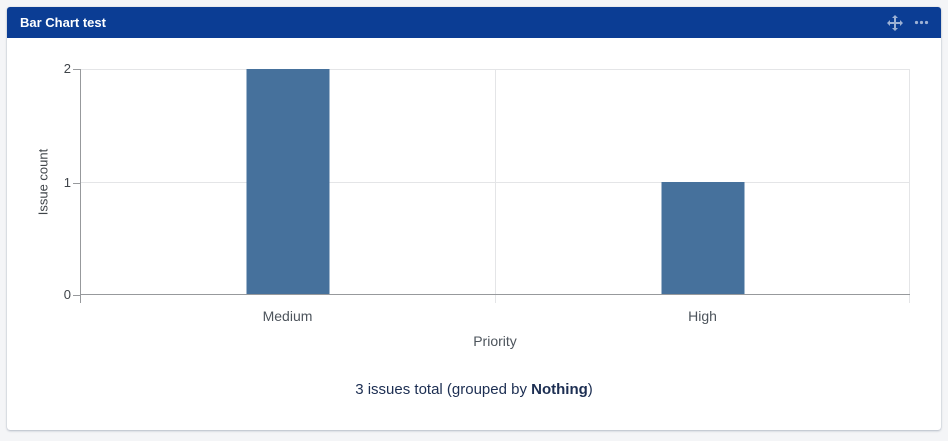 The height and width of the screenshot is (441, 948). I want to click on gadget-title: Bar Chart test, so click(63, 22).